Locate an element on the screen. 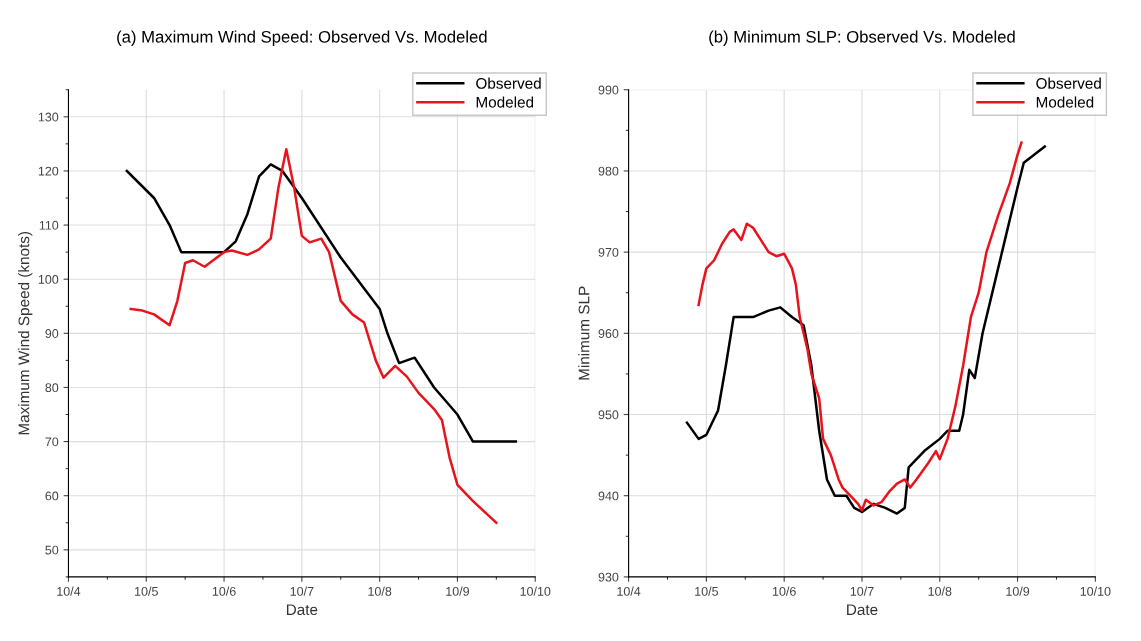  y-tick-label: 120 is located at coordinates (48, 171).